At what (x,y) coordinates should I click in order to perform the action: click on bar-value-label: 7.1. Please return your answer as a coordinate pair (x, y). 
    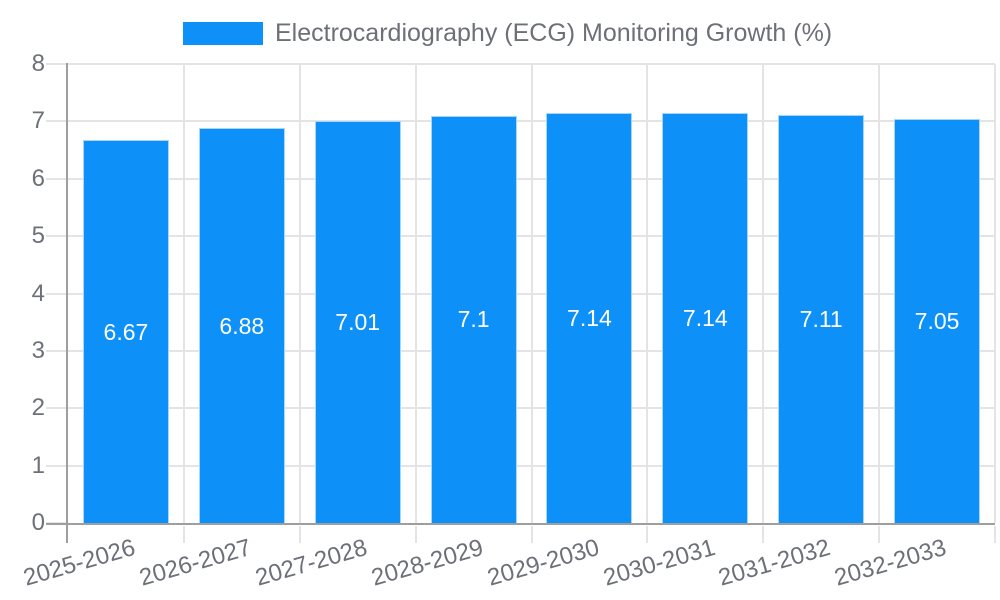
    Looking at the image, I should click on (473, 319).